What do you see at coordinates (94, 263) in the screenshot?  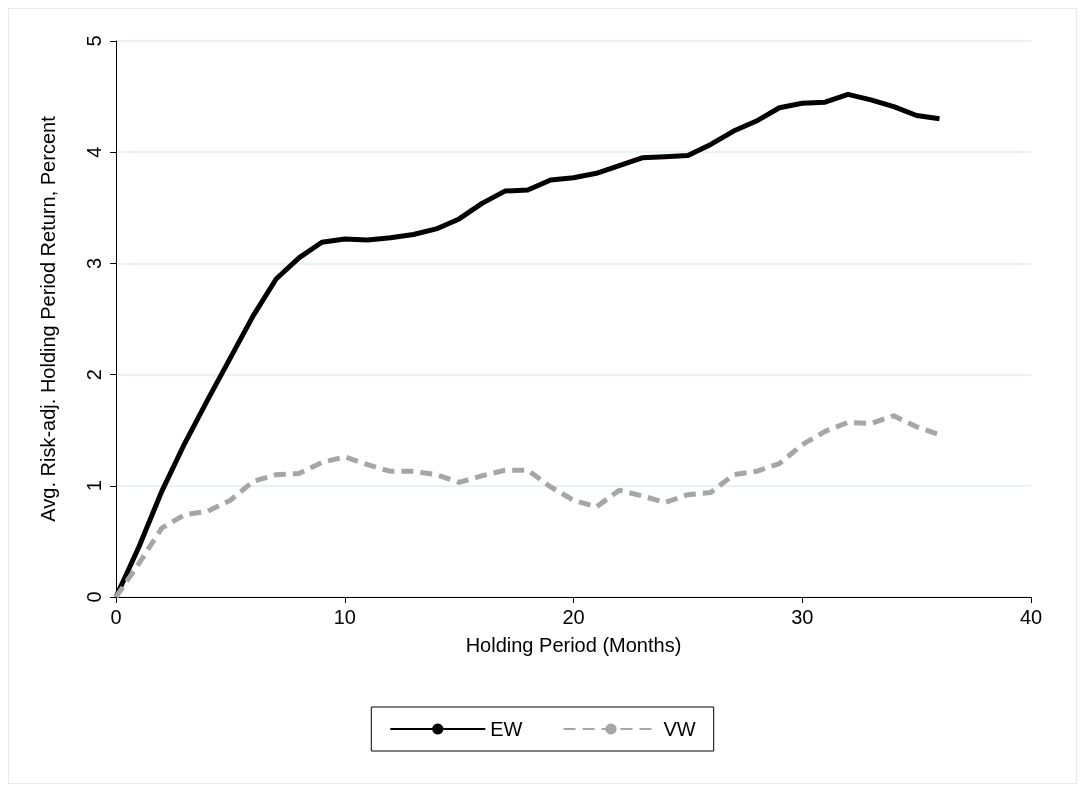 I see `y-tick-label: 3` at bounding box center [94, 263].